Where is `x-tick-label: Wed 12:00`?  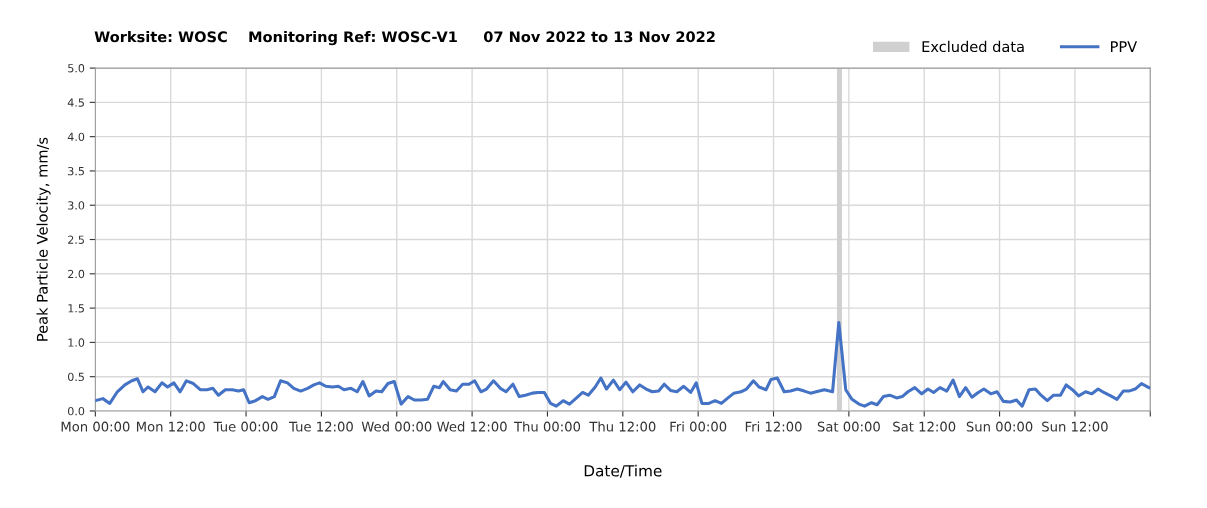
x-tick-label: Wed 12:00 is located at coordinates (472, 426).